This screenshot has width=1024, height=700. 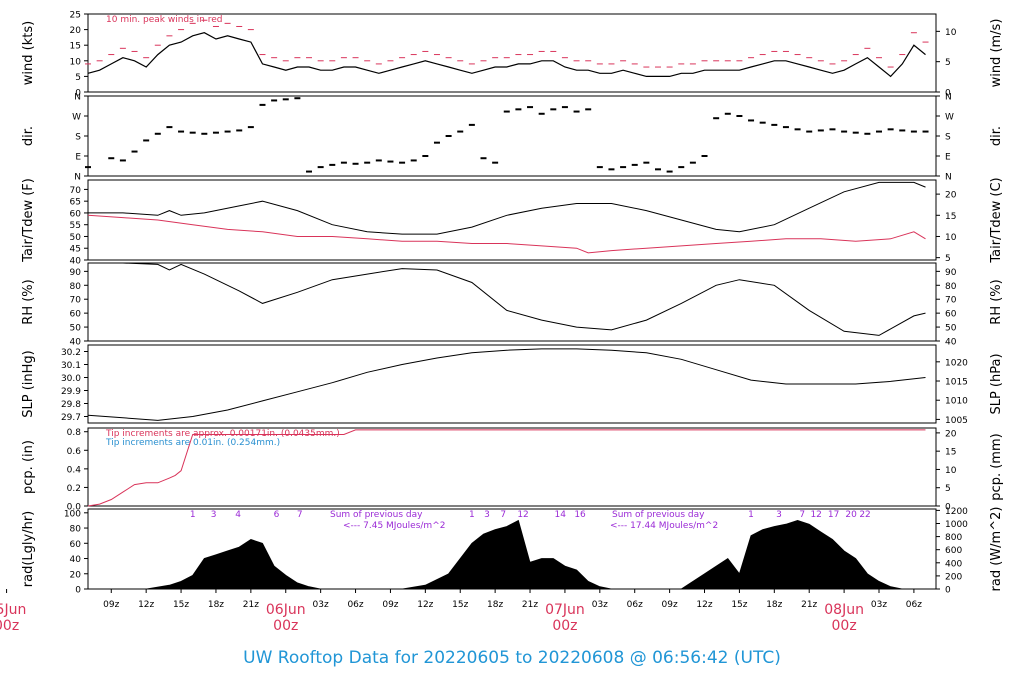 What do you see at coordinates (956, 525) in the screenshot?
I see `rad-ytick-right-label: 1000` at bounding box center [956, 525].